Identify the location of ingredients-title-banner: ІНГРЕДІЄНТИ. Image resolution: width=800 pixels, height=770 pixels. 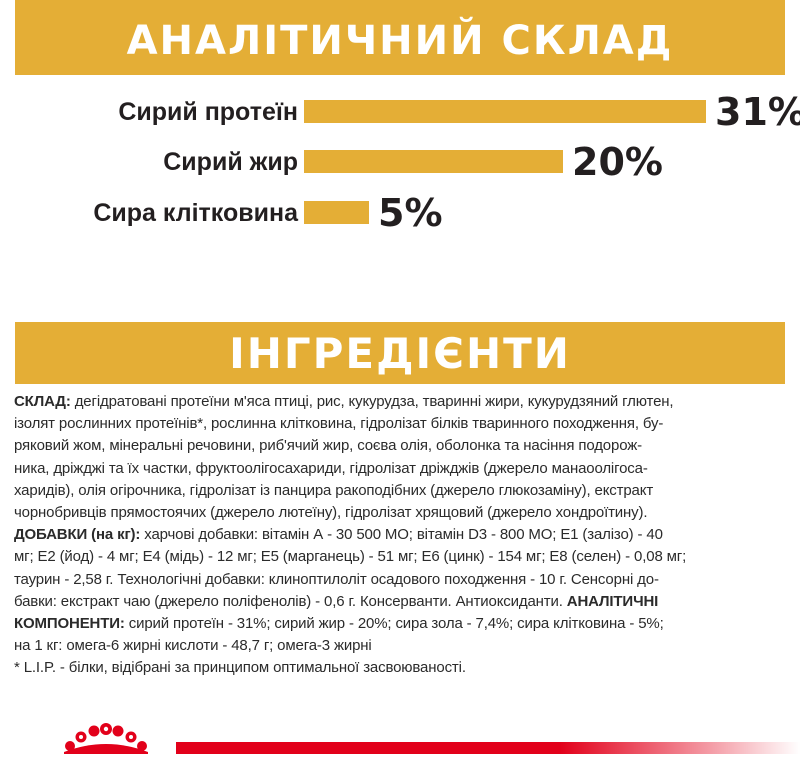
(400, 353).